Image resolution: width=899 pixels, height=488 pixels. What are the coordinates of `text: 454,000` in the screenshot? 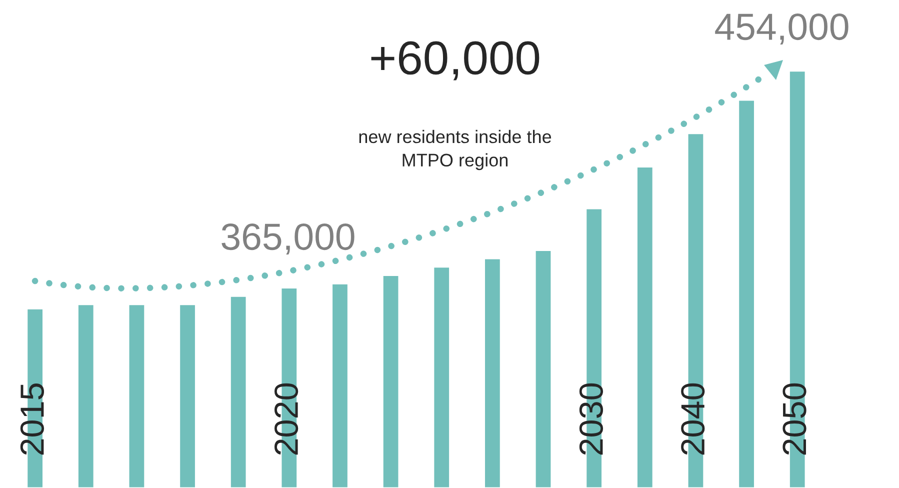 It's located at (781, 29).